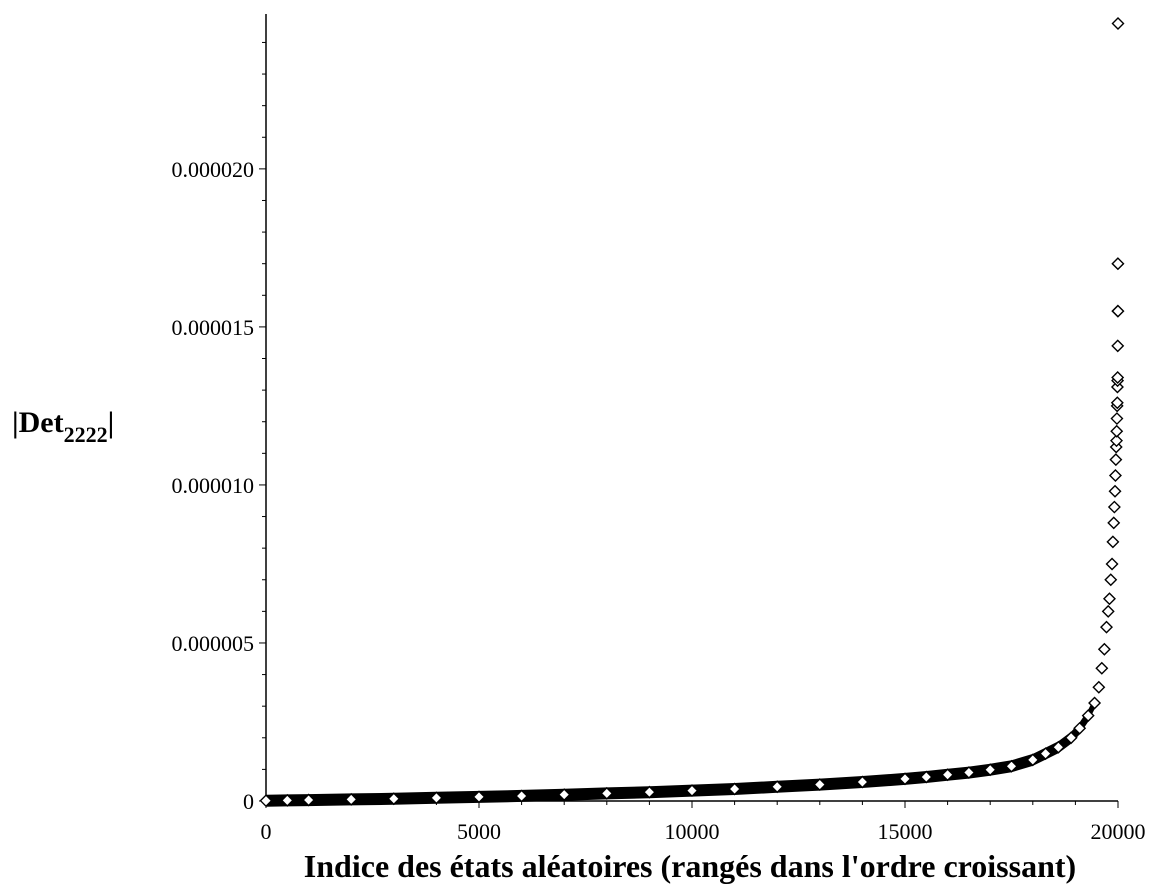  Describe the element at coordinates (86, 434) in the screenshot. I see `y-title-subscript: 2222` at that location.